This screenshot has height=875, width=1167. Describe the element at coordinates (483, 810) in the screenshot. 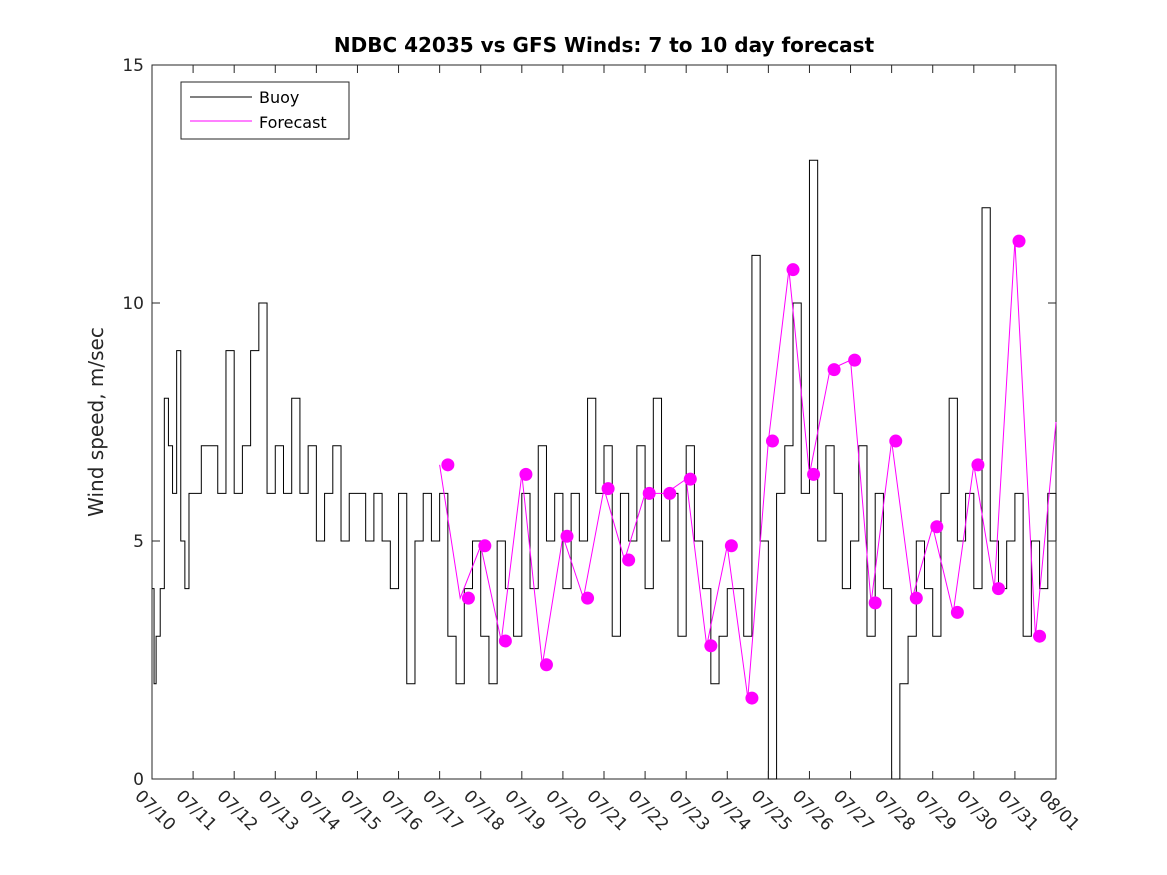

I see `x-tick-label: 07/18` at that location.